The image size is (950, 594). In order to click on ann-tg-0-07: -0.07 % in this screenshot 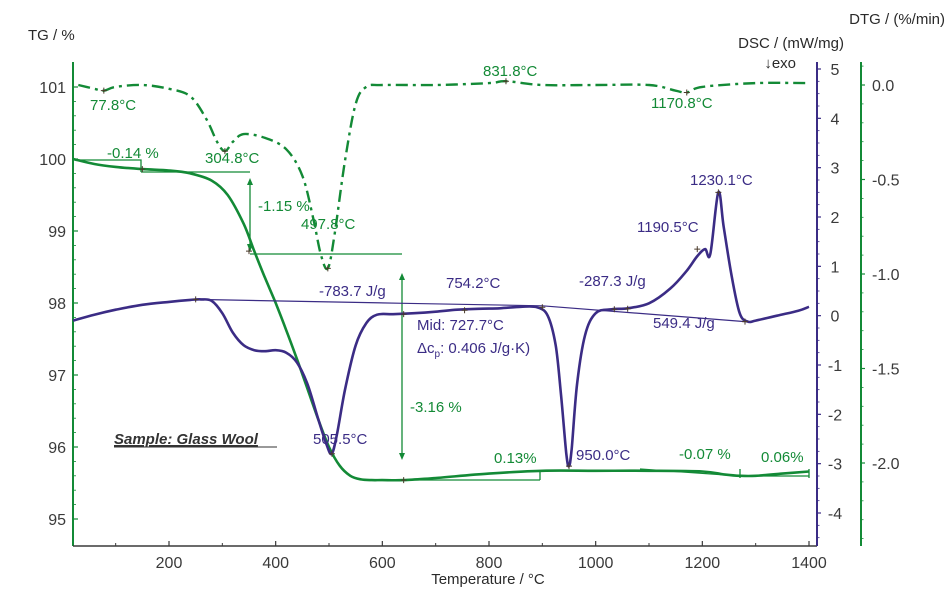, I will do `click(705, 454)`.